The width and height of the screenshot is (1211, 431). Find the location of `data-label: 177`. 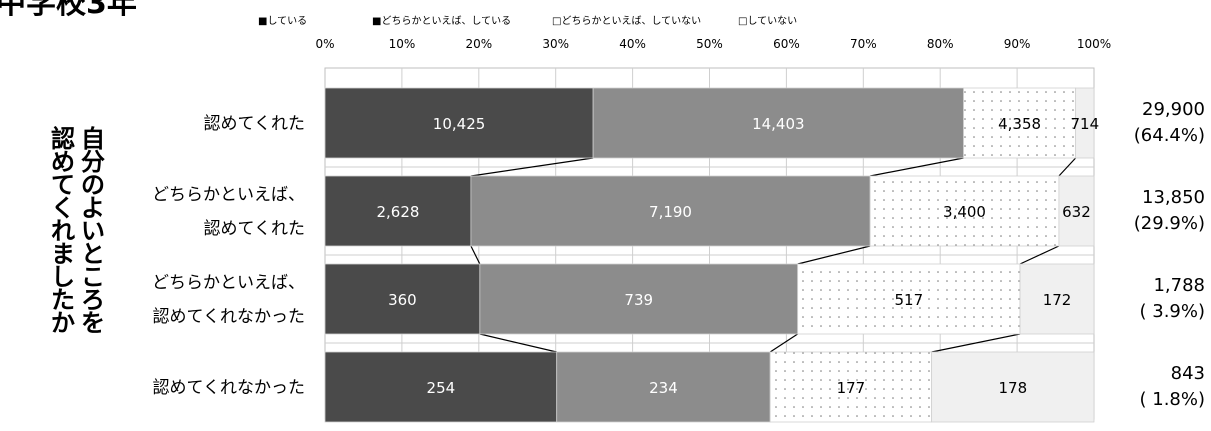

data-label: 177 is located at coordinates (851, 388).